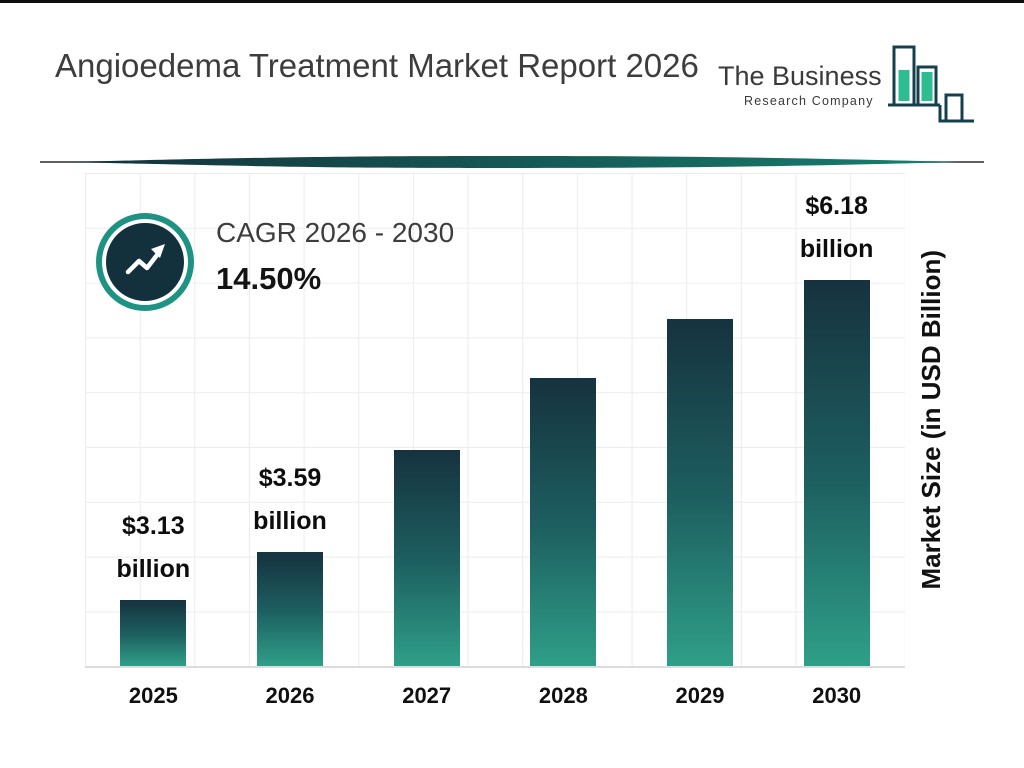  I want to click on bar-slot-2027, so click(426, 419).